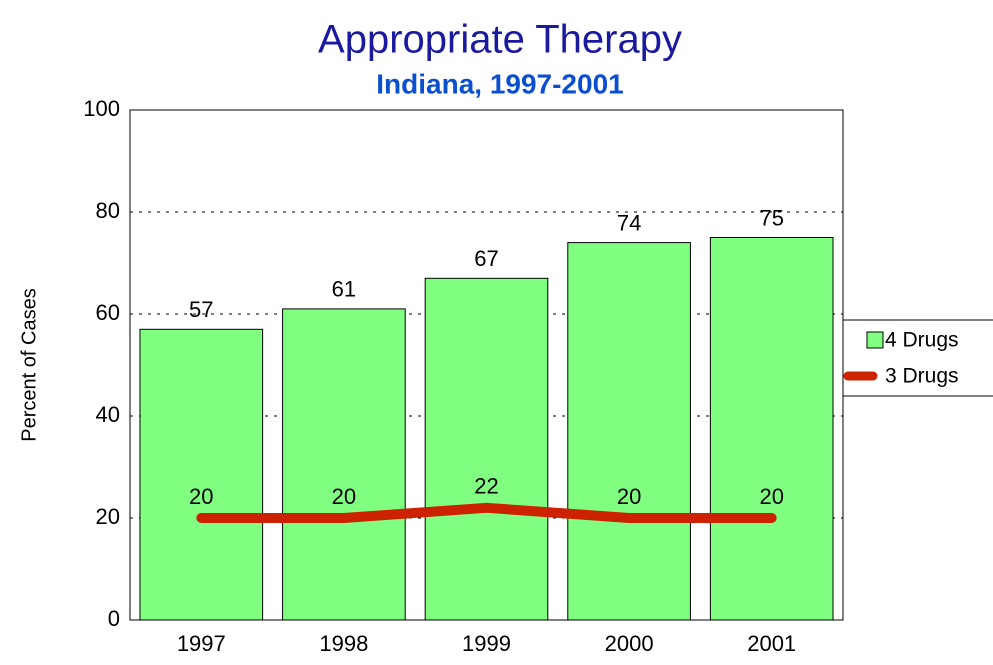 The height and width of the screenshot is (665, 993). I want to click on data-label: 67, so click(486, 258).